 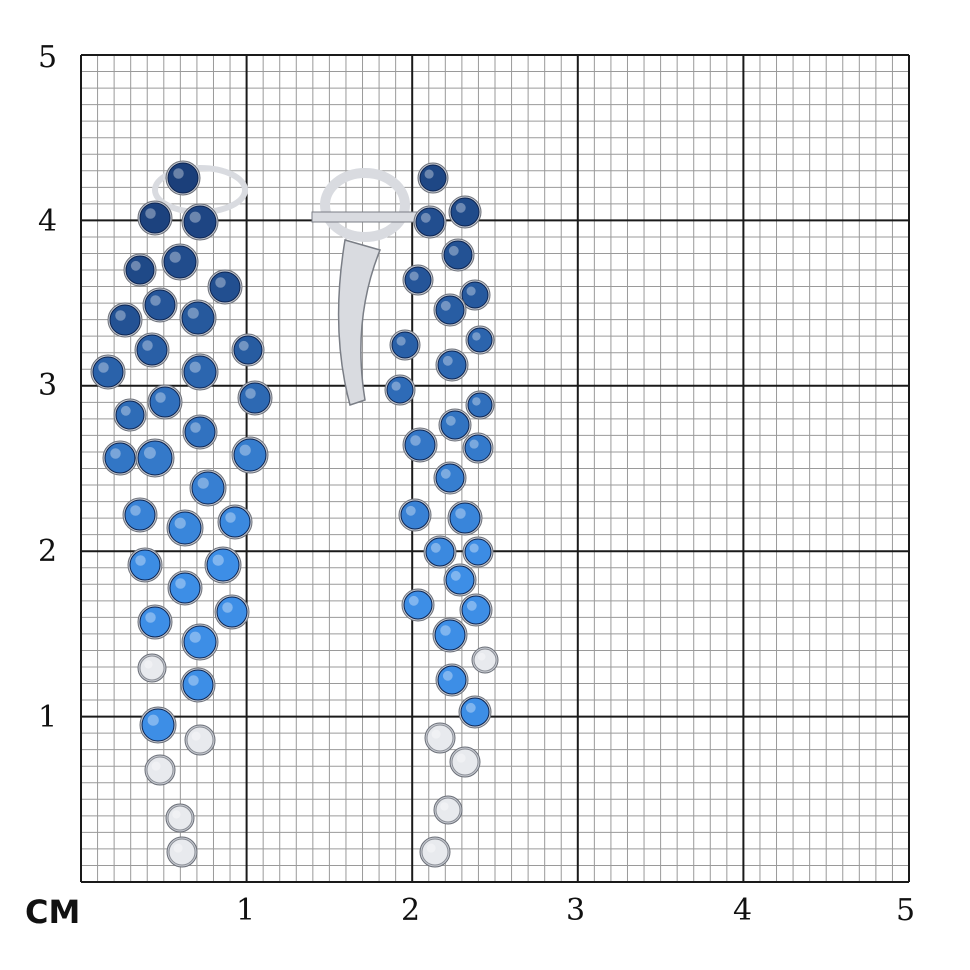 What do you see at coordinates (906, 910) in the screenshot?
I see `x-tick-5: 5` at bounding box center [906, 910].